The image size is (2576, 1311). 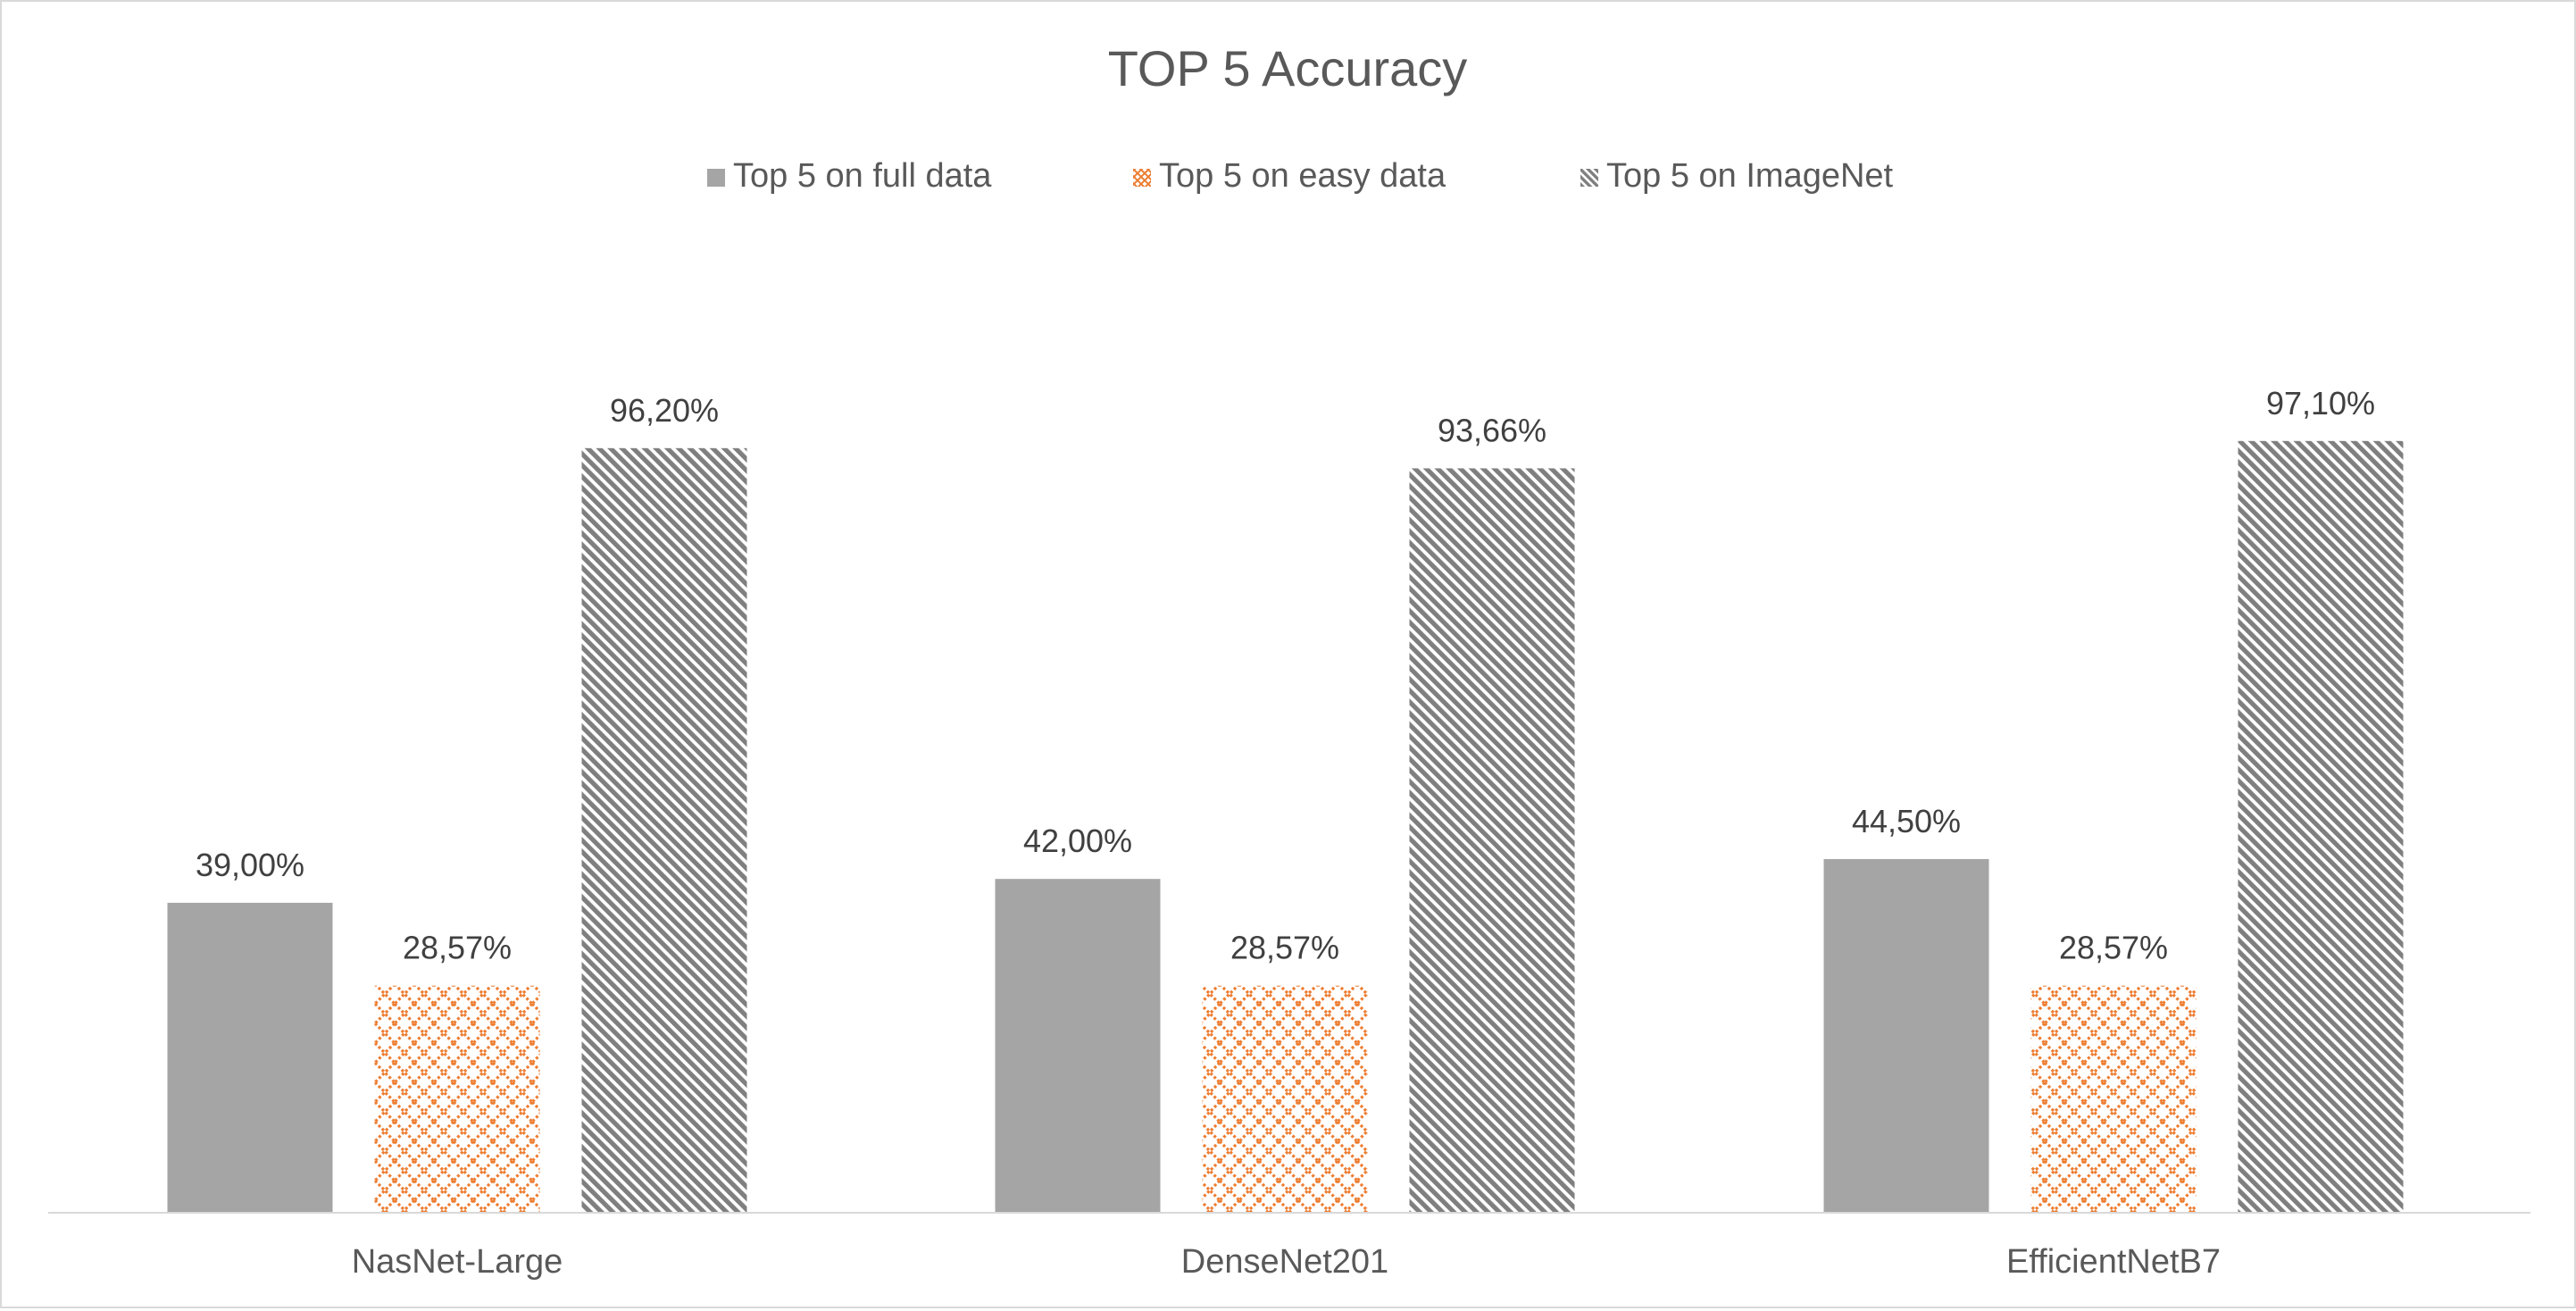 I want to click on data-label-top-5-on-easy-data-nasnet-large: 28,57%, so click(x=457, y=948).